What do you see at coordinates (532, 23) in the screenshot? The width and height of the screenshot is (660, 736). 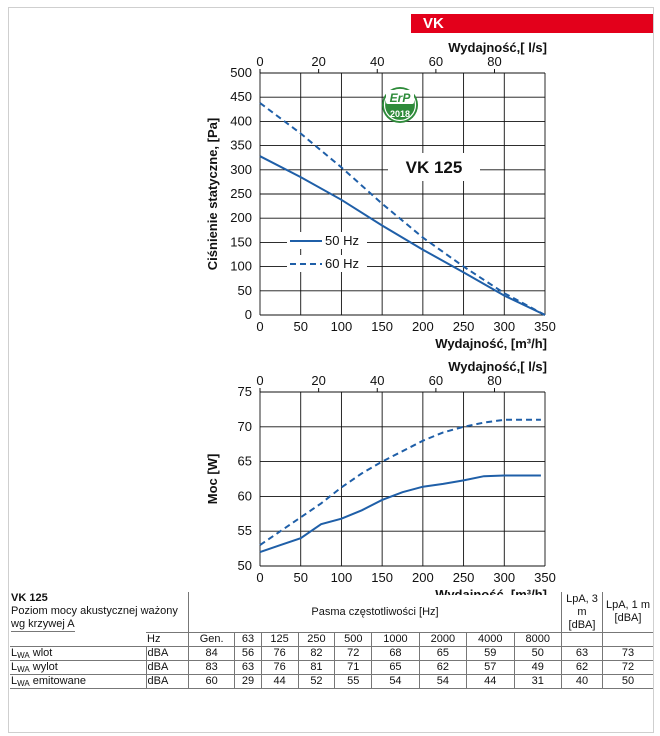 I see `model-tag: VK` at bounding box center [532, 23].